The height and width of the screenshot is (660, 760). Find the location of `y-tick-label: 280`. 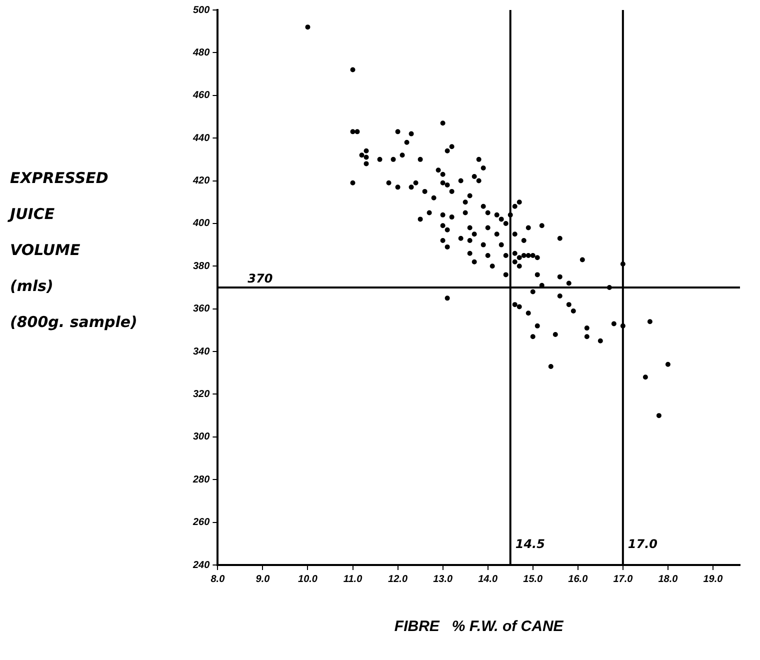

y-tick-label: 280 is located at coordinates (201, 480).